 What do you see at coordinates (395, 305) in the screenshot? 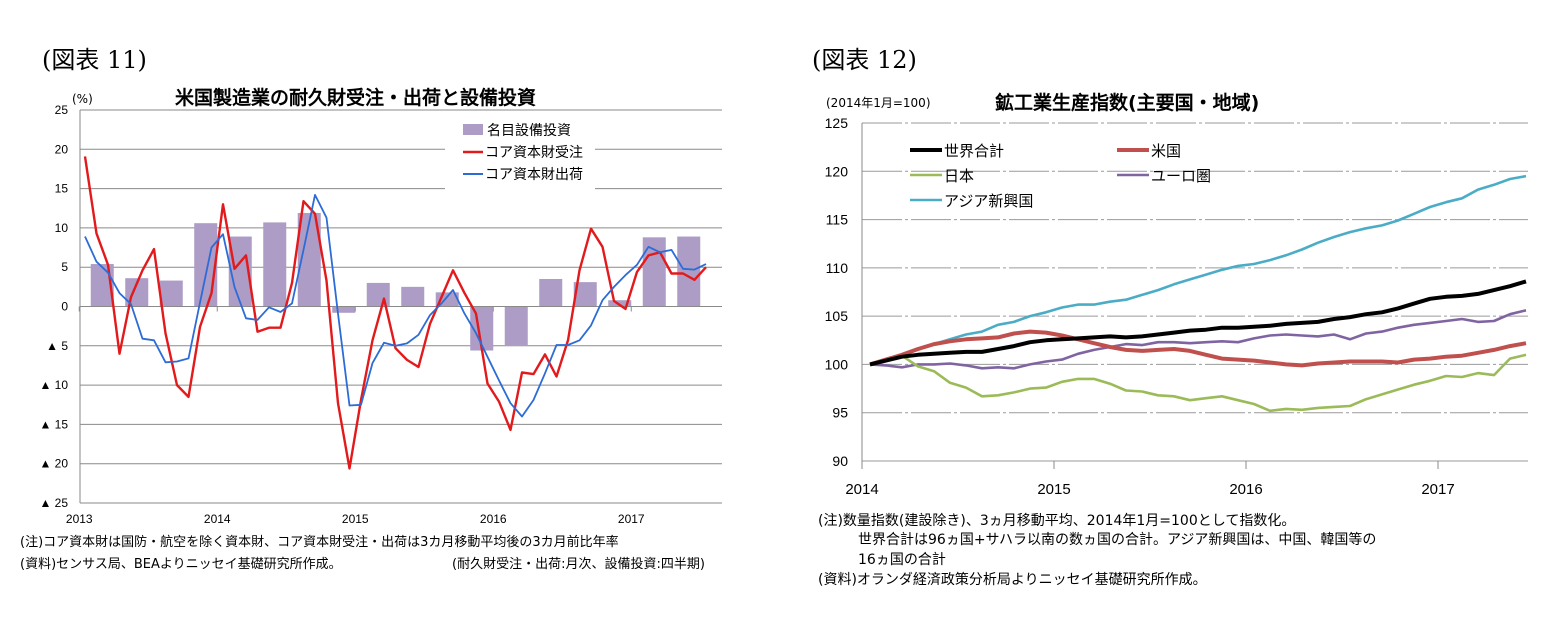
I see `series-line-core-shipments` at bounding box center [395, 305].